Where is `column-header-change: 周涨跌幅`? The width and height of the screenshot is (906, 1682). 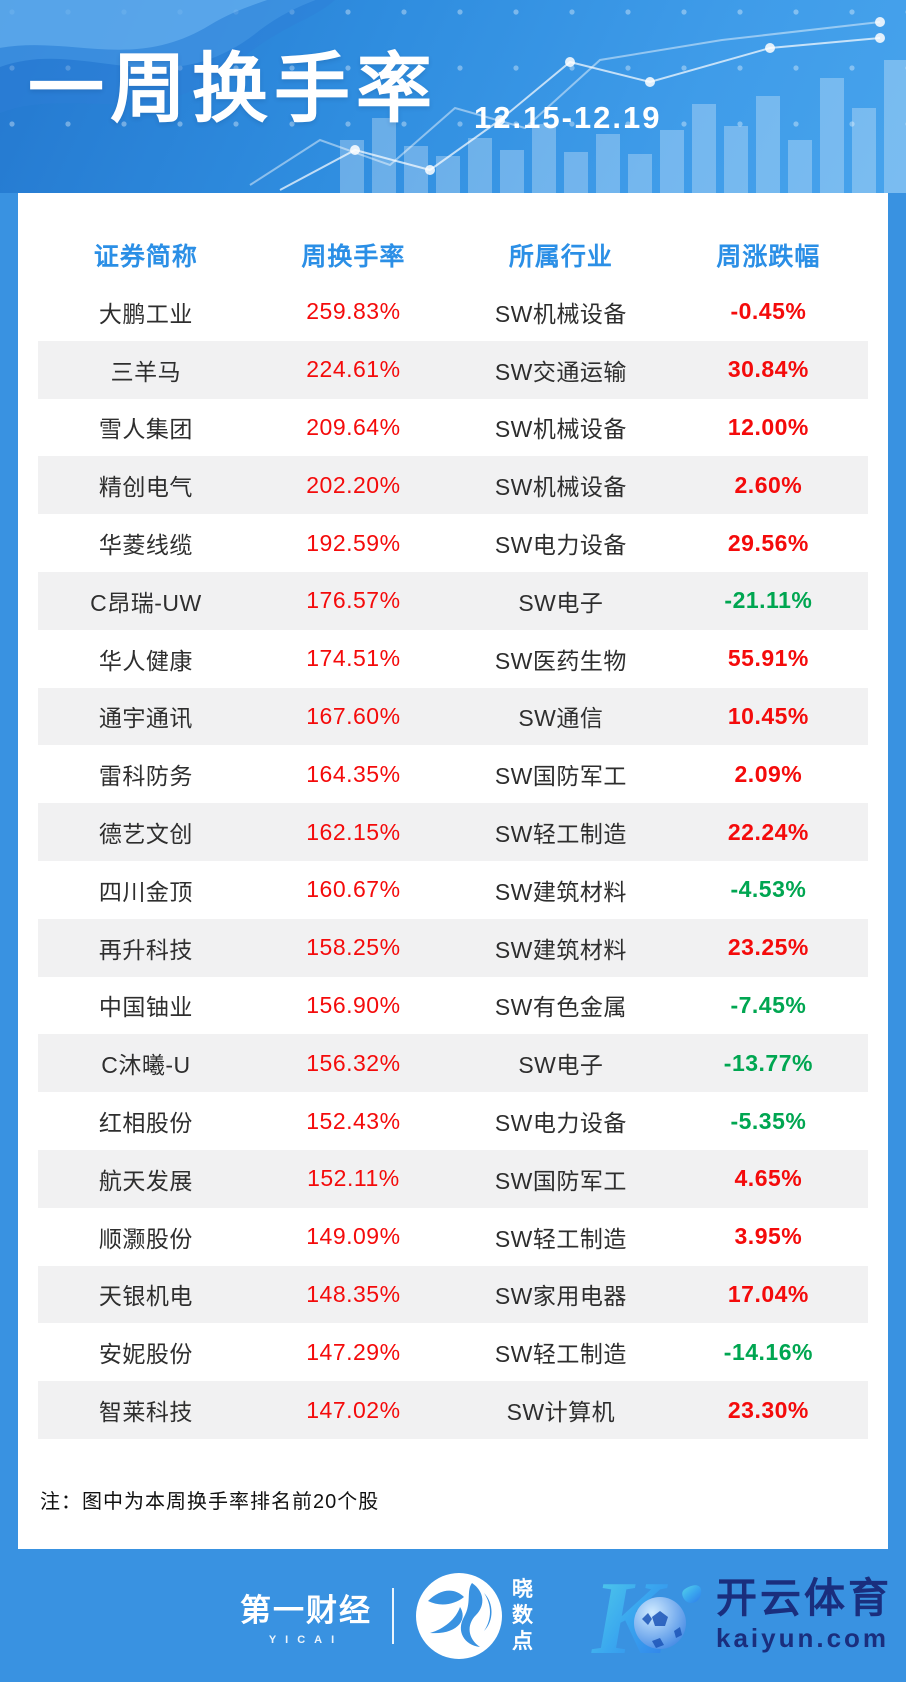 column-header-change: 周涨跌幅 is located at coordinates (768, 256).